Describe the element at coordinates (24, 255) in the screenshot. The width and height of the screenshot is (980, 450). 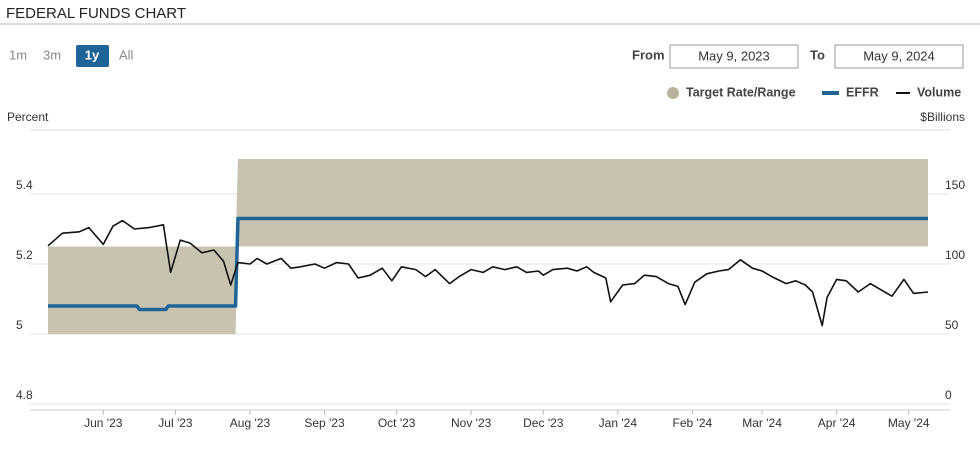
I see `y-tick-label: 5.2` at that location.